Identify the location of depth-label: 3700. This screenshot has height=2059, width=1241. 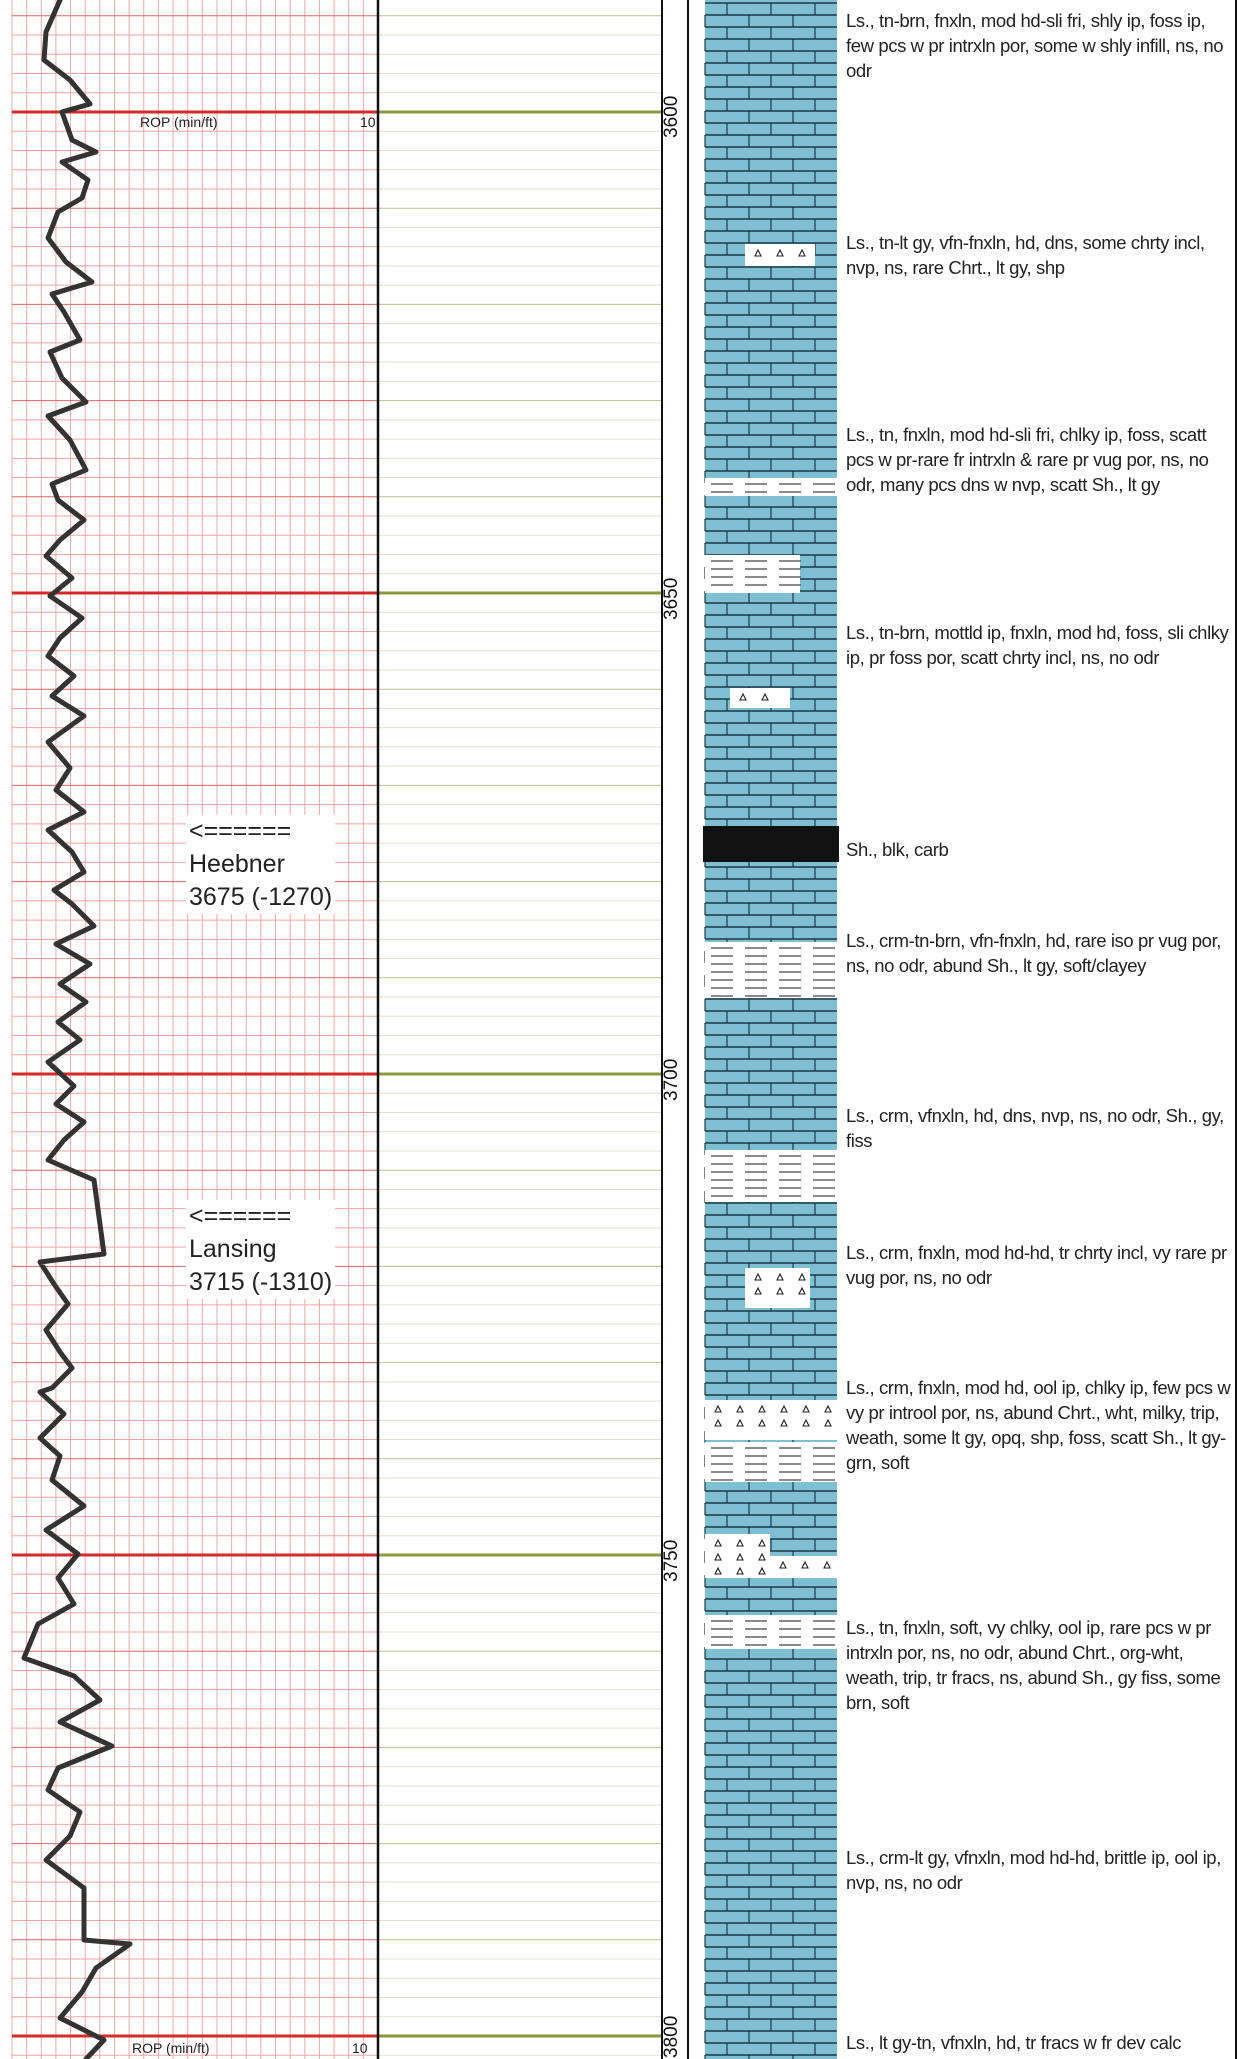
(671, 1079).